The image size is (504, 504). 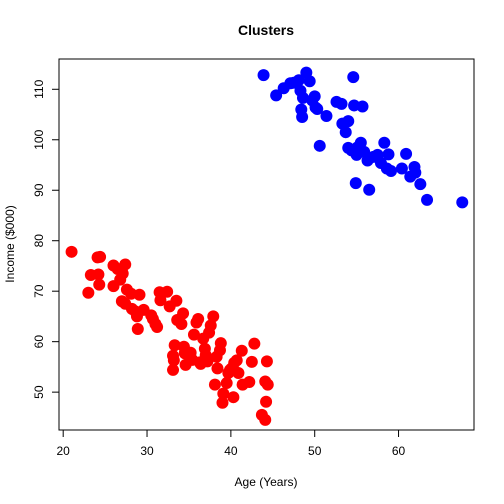 I want to click on y-tick-label: 110, so click(x=39, y=88).